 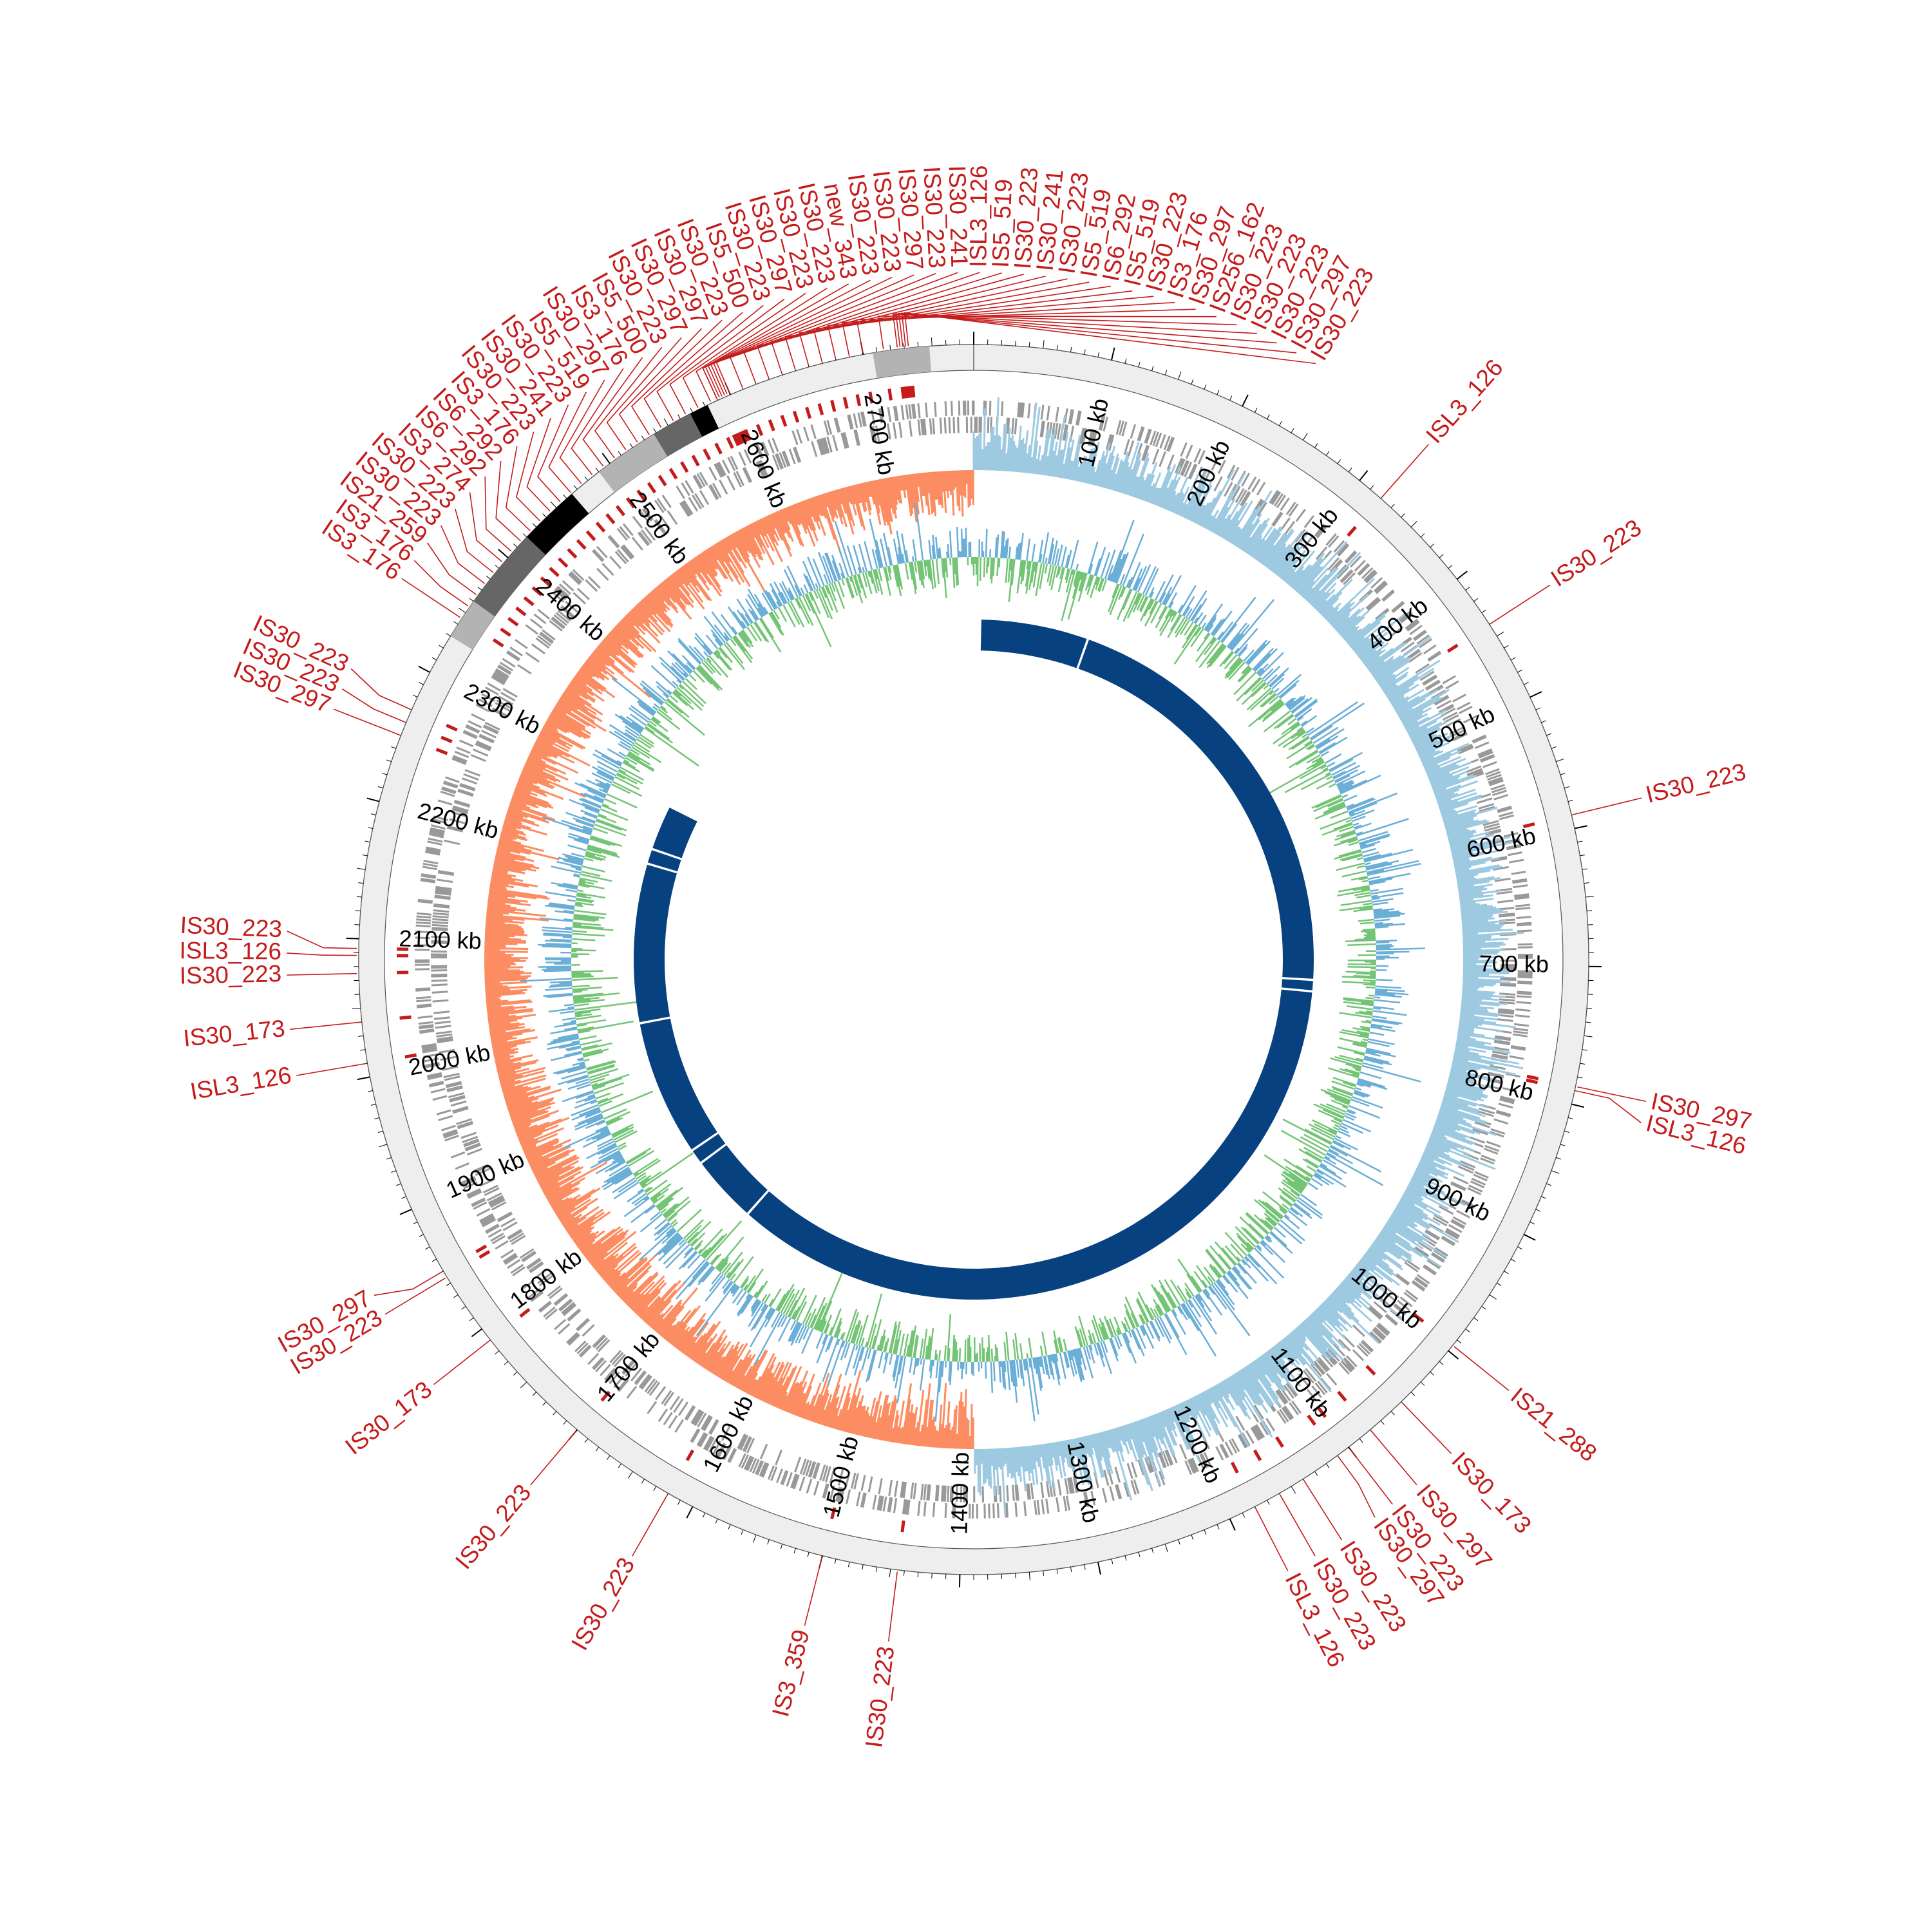 I want to click on scale-label: 2000 kb, so click(x=449, y=1060).